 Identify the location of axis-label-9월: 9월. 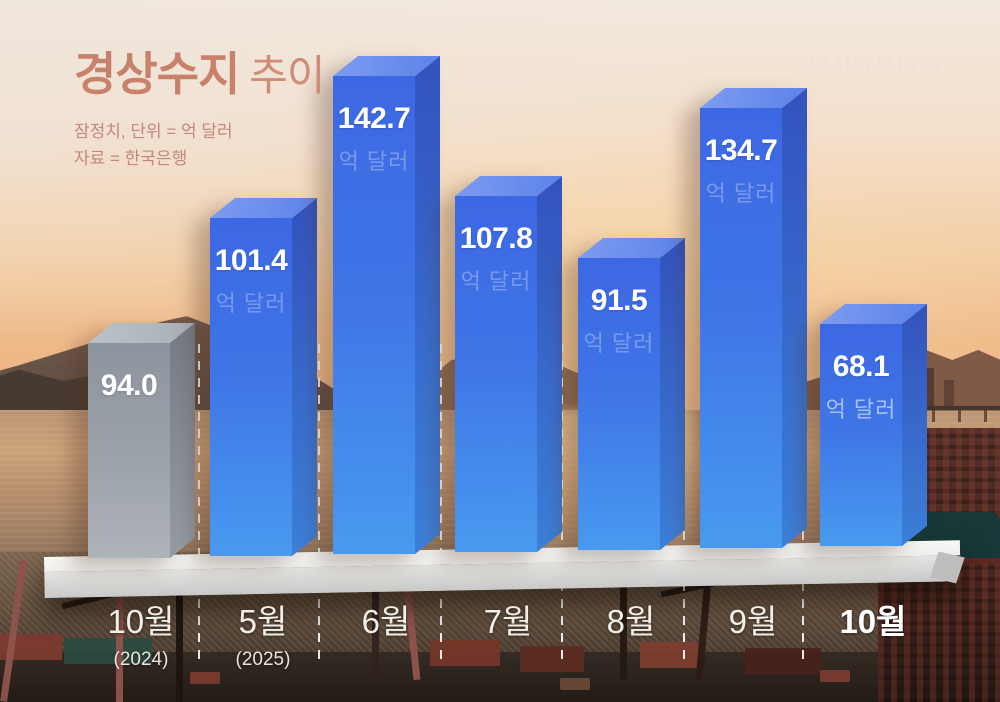
(753, 619).